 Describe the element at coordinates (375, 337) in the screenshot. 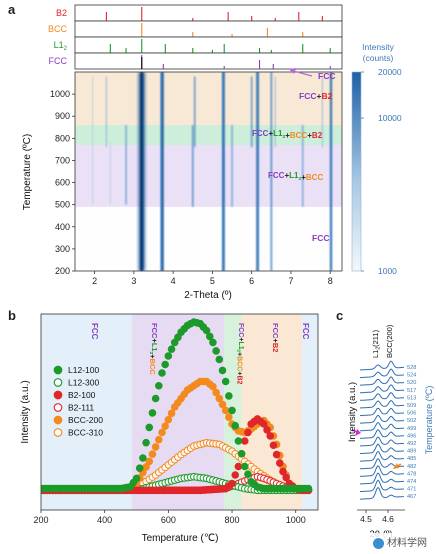

I see `l12-peak-index: (211)` at that location.